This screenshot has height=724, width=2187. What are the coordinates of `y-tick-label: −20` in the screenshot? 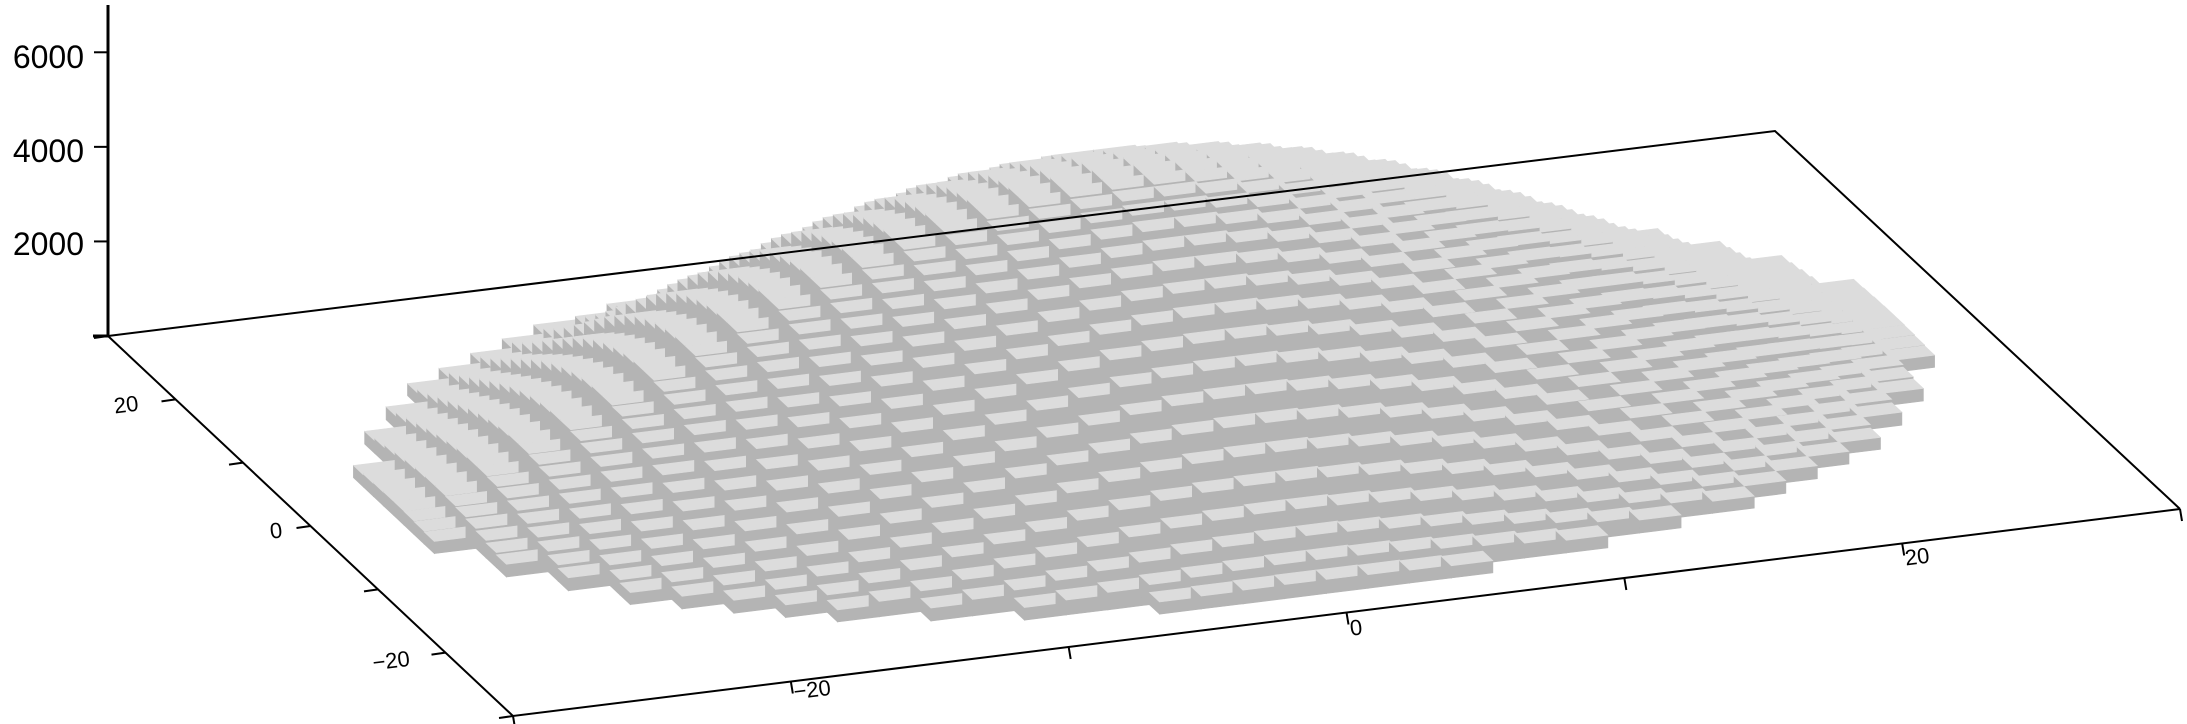 It's located at (391, 660).